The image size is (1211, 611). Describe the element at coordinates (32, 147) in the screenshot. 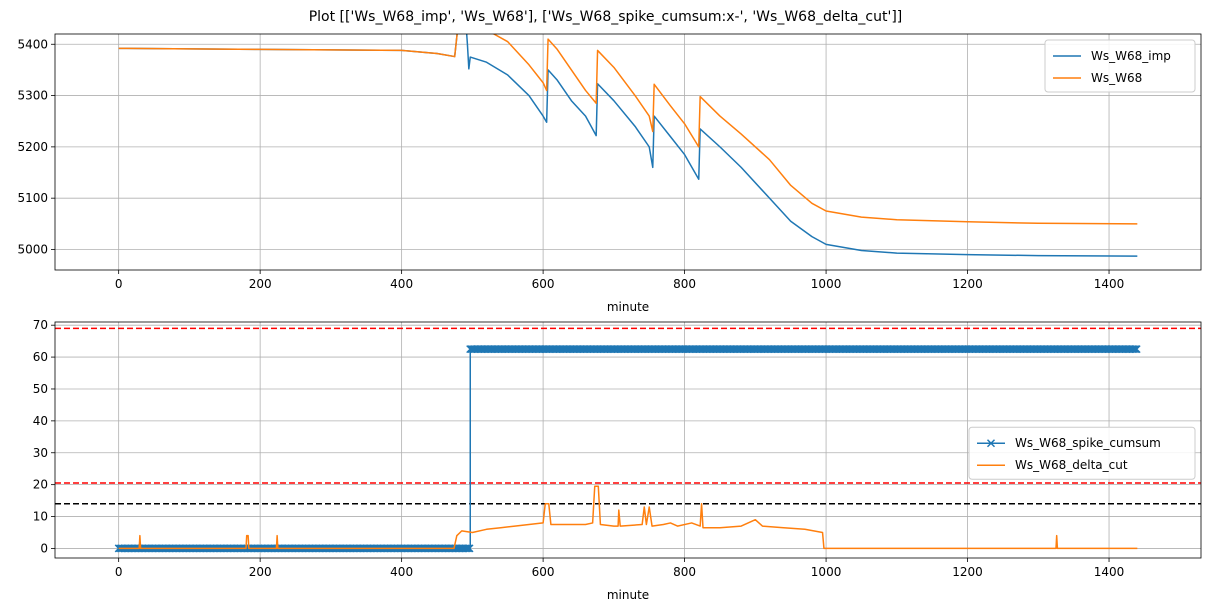

I see `y-tick-label: 5200` at that location.